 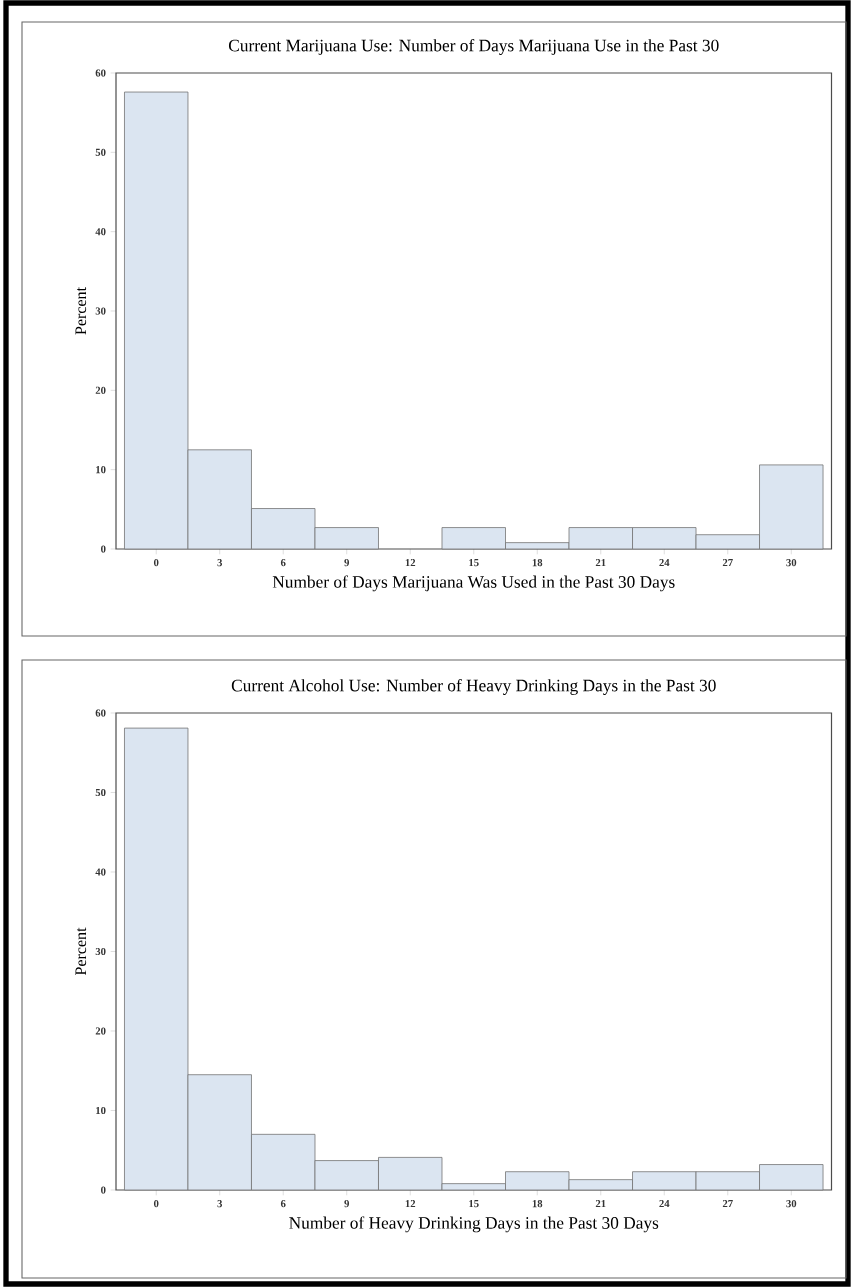 I want to click on x-axis-title: Number of Days Marijuana Was Used in the Past 30 Days, so click(x=473, y=583).